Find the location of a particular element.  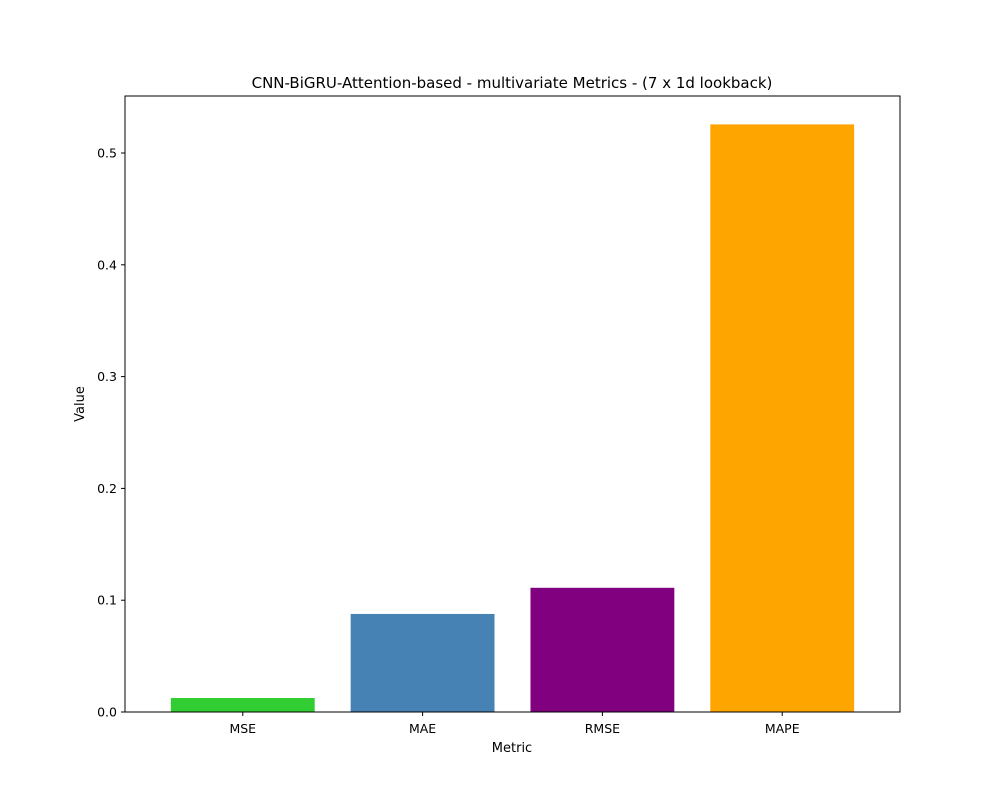

y-tick-label: 0.0 is located at coordinates (107, 712).